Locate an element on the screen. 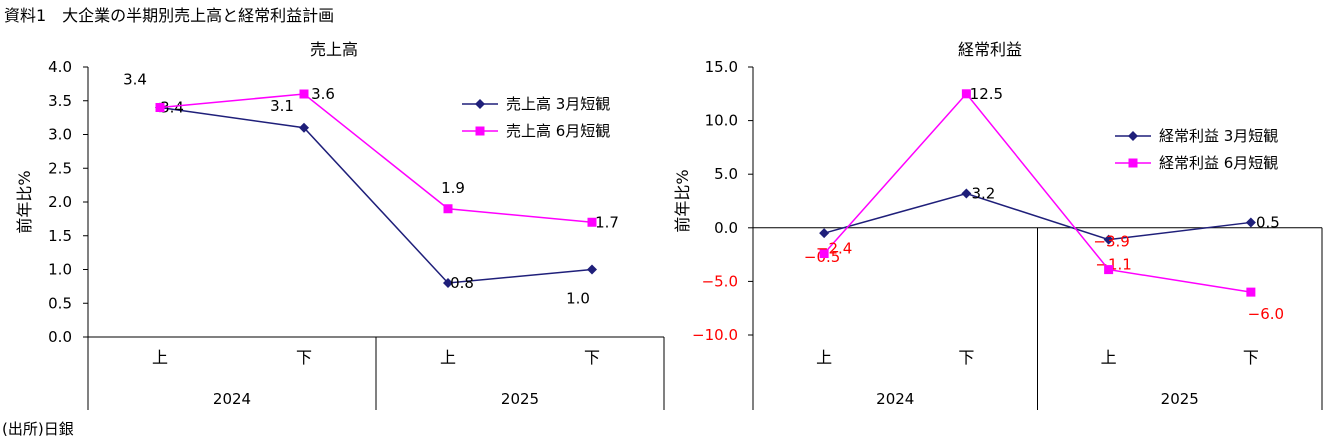  y-tick-label: 2.0 is located at coordinates (60, 202).